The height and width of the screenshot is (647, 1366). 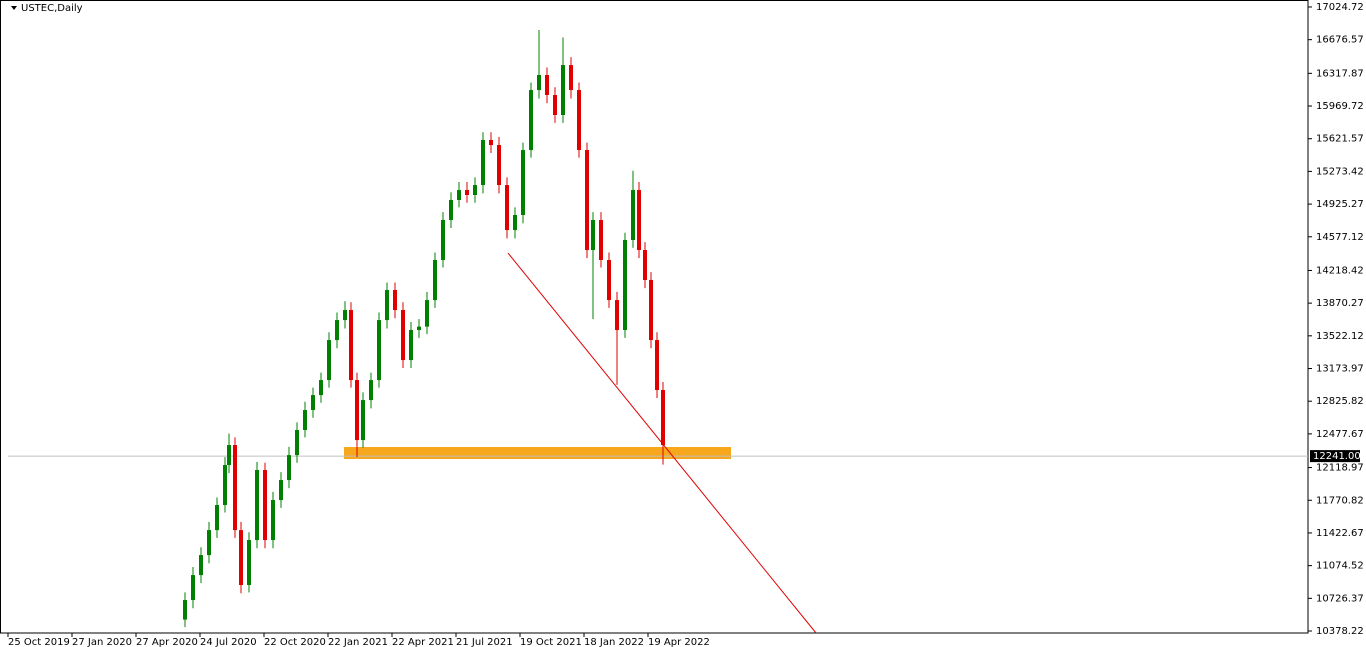 I want to click on x-tick-label: 19 Apr 2022, so click(x=679, y=642).